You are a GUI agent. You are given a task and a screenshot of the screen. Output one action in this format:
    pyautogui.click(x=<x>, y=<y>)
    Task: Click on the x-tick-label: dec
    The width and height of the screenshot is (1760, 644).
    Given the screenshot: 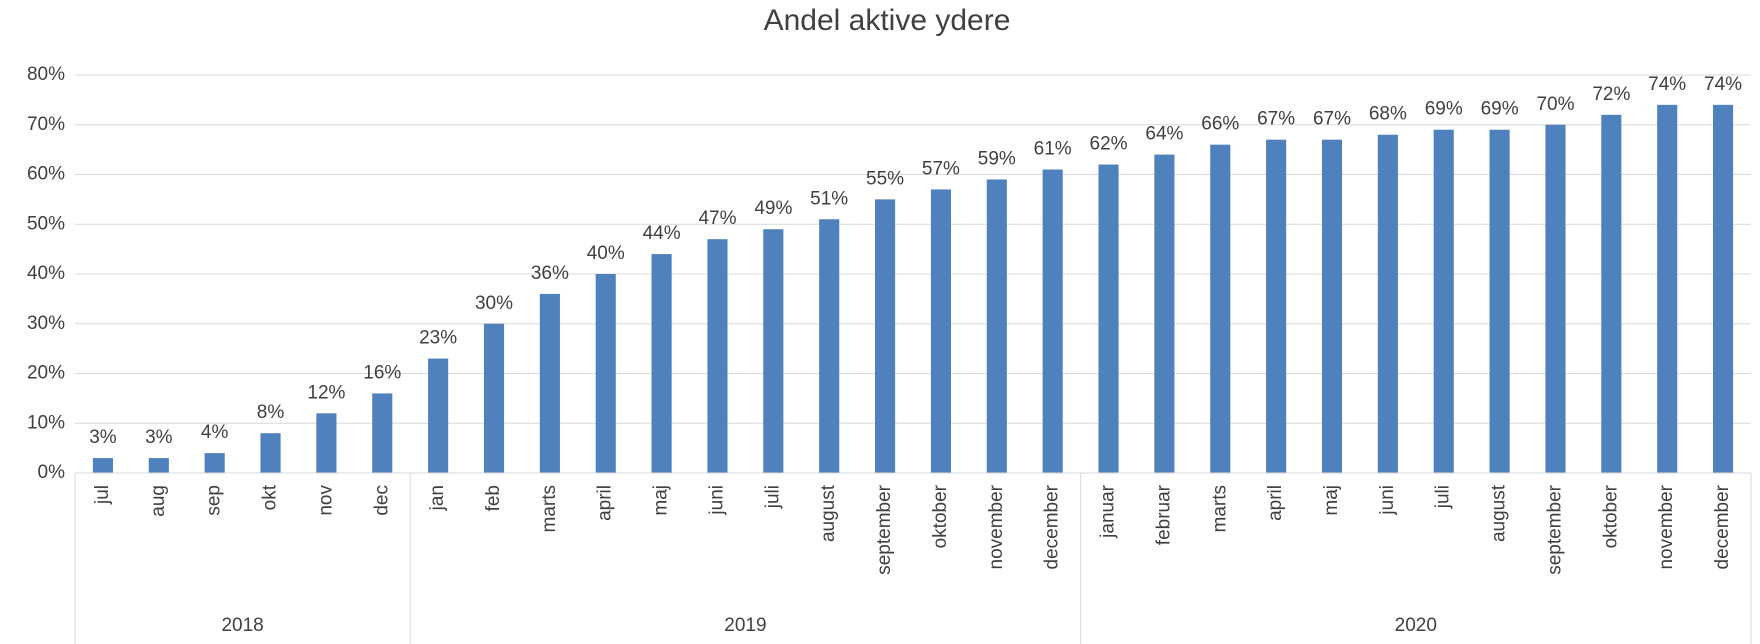 What is the action you would take?
    pyautogui.click(x=381, y=500)
    